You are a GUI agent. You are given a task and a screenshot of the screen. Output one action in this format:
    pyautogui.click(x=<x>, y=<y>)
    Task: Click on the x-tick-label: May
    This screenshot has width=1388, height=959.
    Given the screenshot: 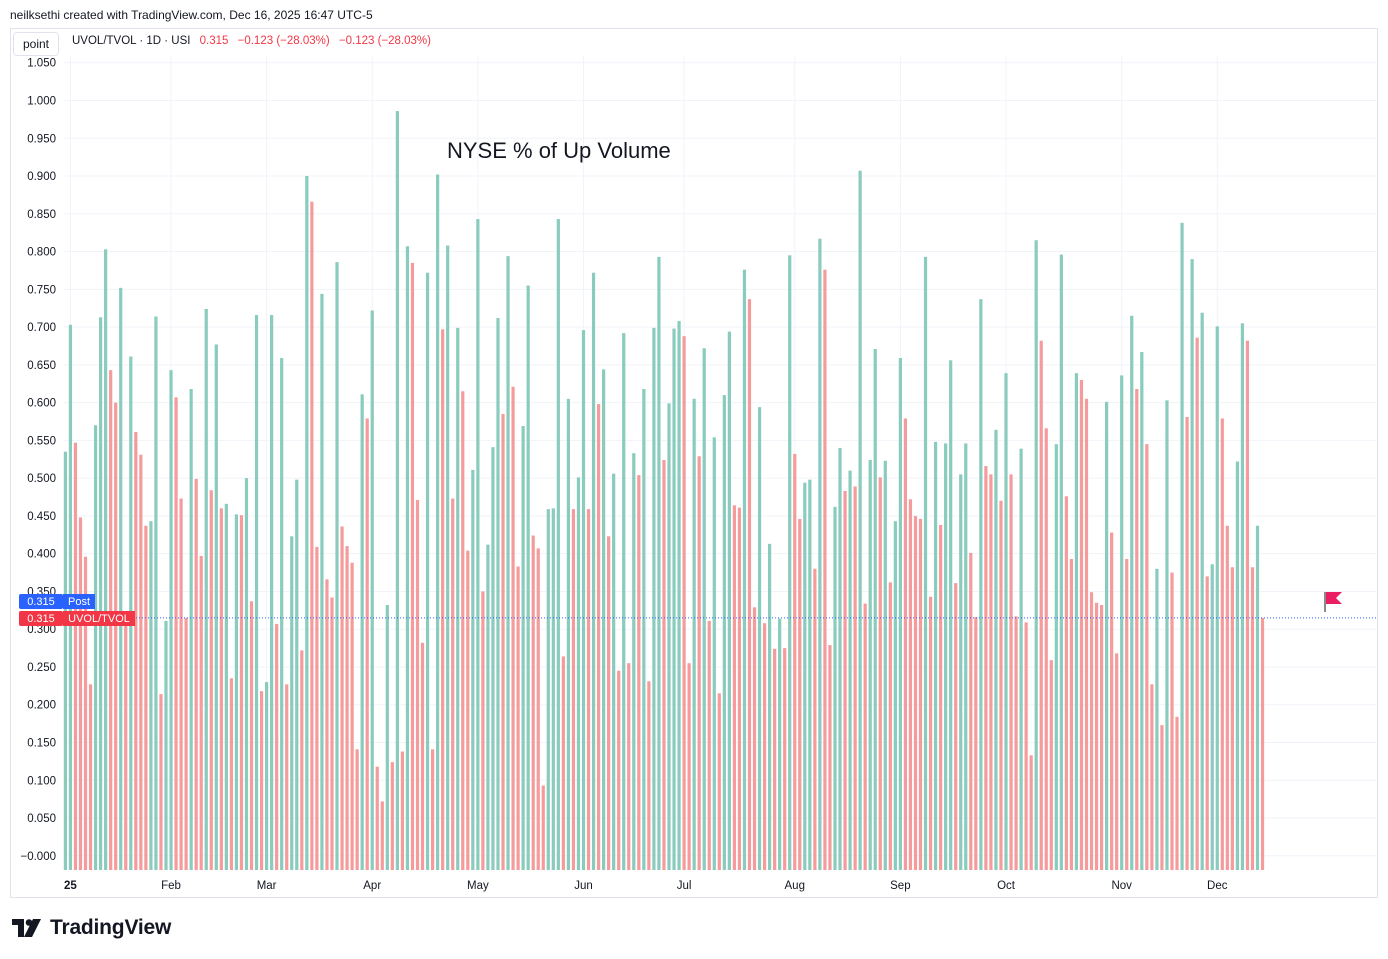 What is the action you would take?
    pyautogui.click(x=478, y=886)
    